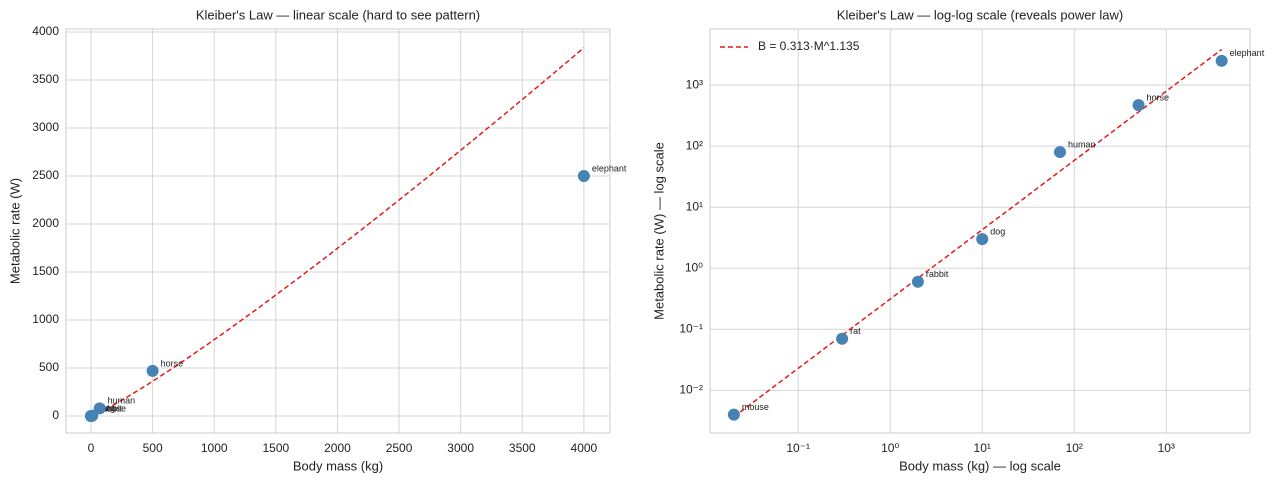 This screenshot has width=1286, height=490. What do you see at coordinates (45, 175) in the screenshot?
I see `y-tick-label: 2500` at bounding box center [45, 175].